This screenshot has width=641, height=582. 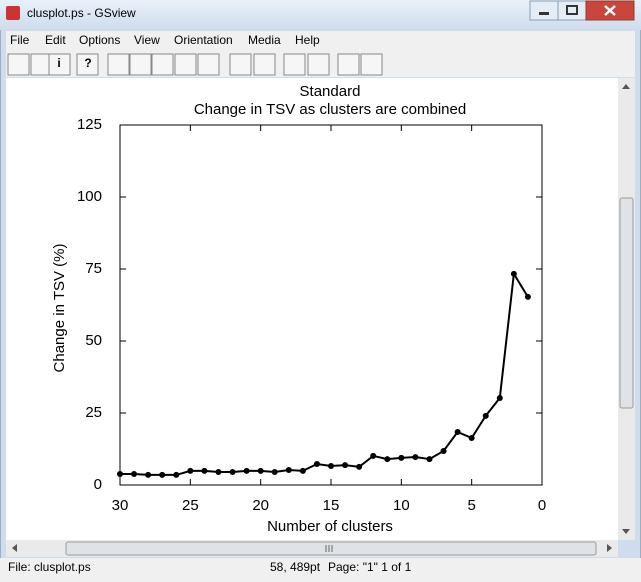 I want to click on close-icon, so click(x=610, y=10).